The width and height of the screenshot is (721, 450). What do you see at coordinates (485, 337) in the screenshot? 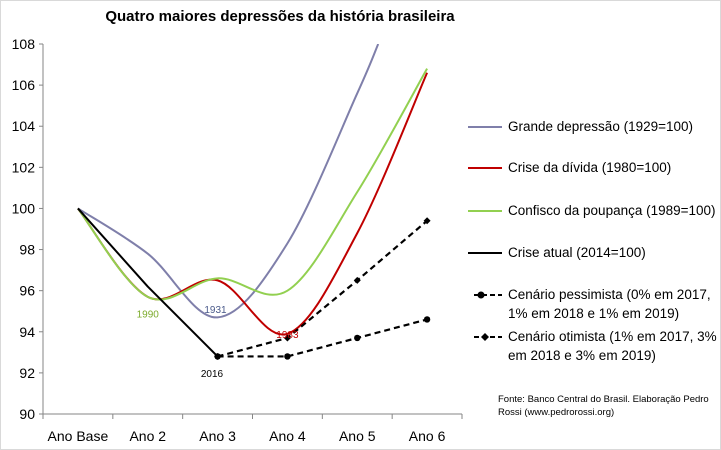
I see `legend-marker-diamond` at bounding box center [485, 337].